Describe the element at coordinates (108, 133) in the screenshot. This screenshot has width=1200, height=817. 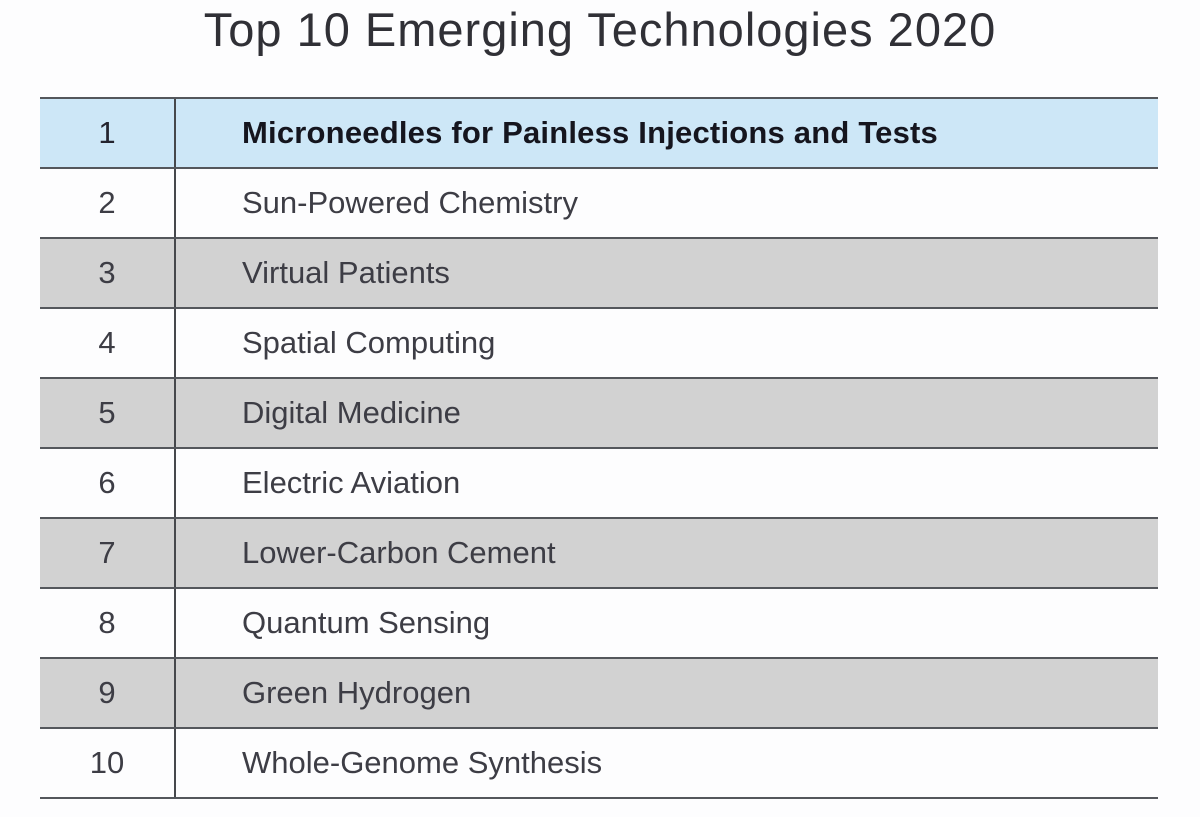
I see `rank-cell: 1` at that location.